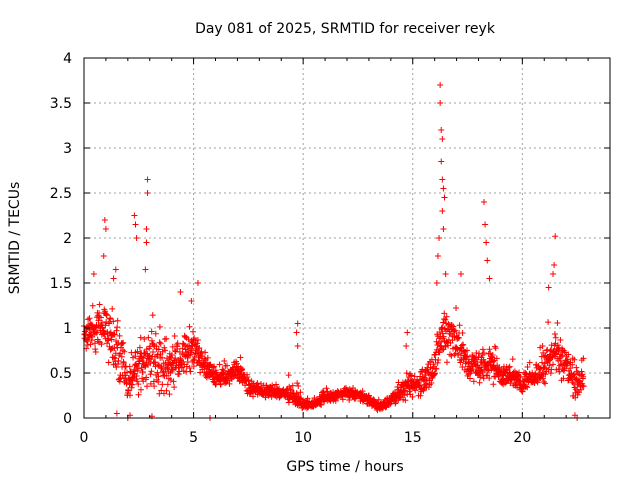 The image size is (640, 480). Describe the element at coordinates (413, 438) in the screenshot. I see `x-tick-label: 15` at that location.